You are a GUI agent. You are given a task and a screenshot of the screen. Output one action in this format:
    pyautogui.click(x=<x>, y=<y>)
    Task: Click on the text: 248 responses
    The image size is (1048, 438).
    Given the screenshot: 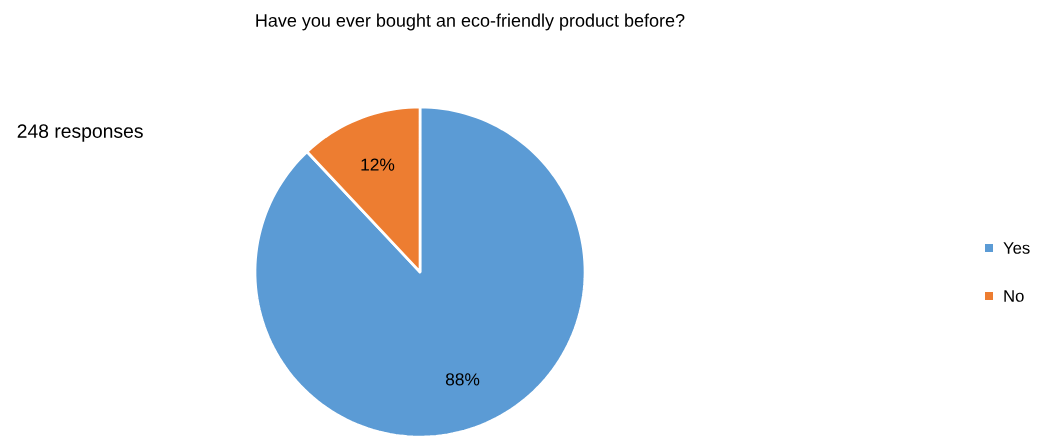 What is the action you would take?
    pyautogui.click(x=80, y=133)
    